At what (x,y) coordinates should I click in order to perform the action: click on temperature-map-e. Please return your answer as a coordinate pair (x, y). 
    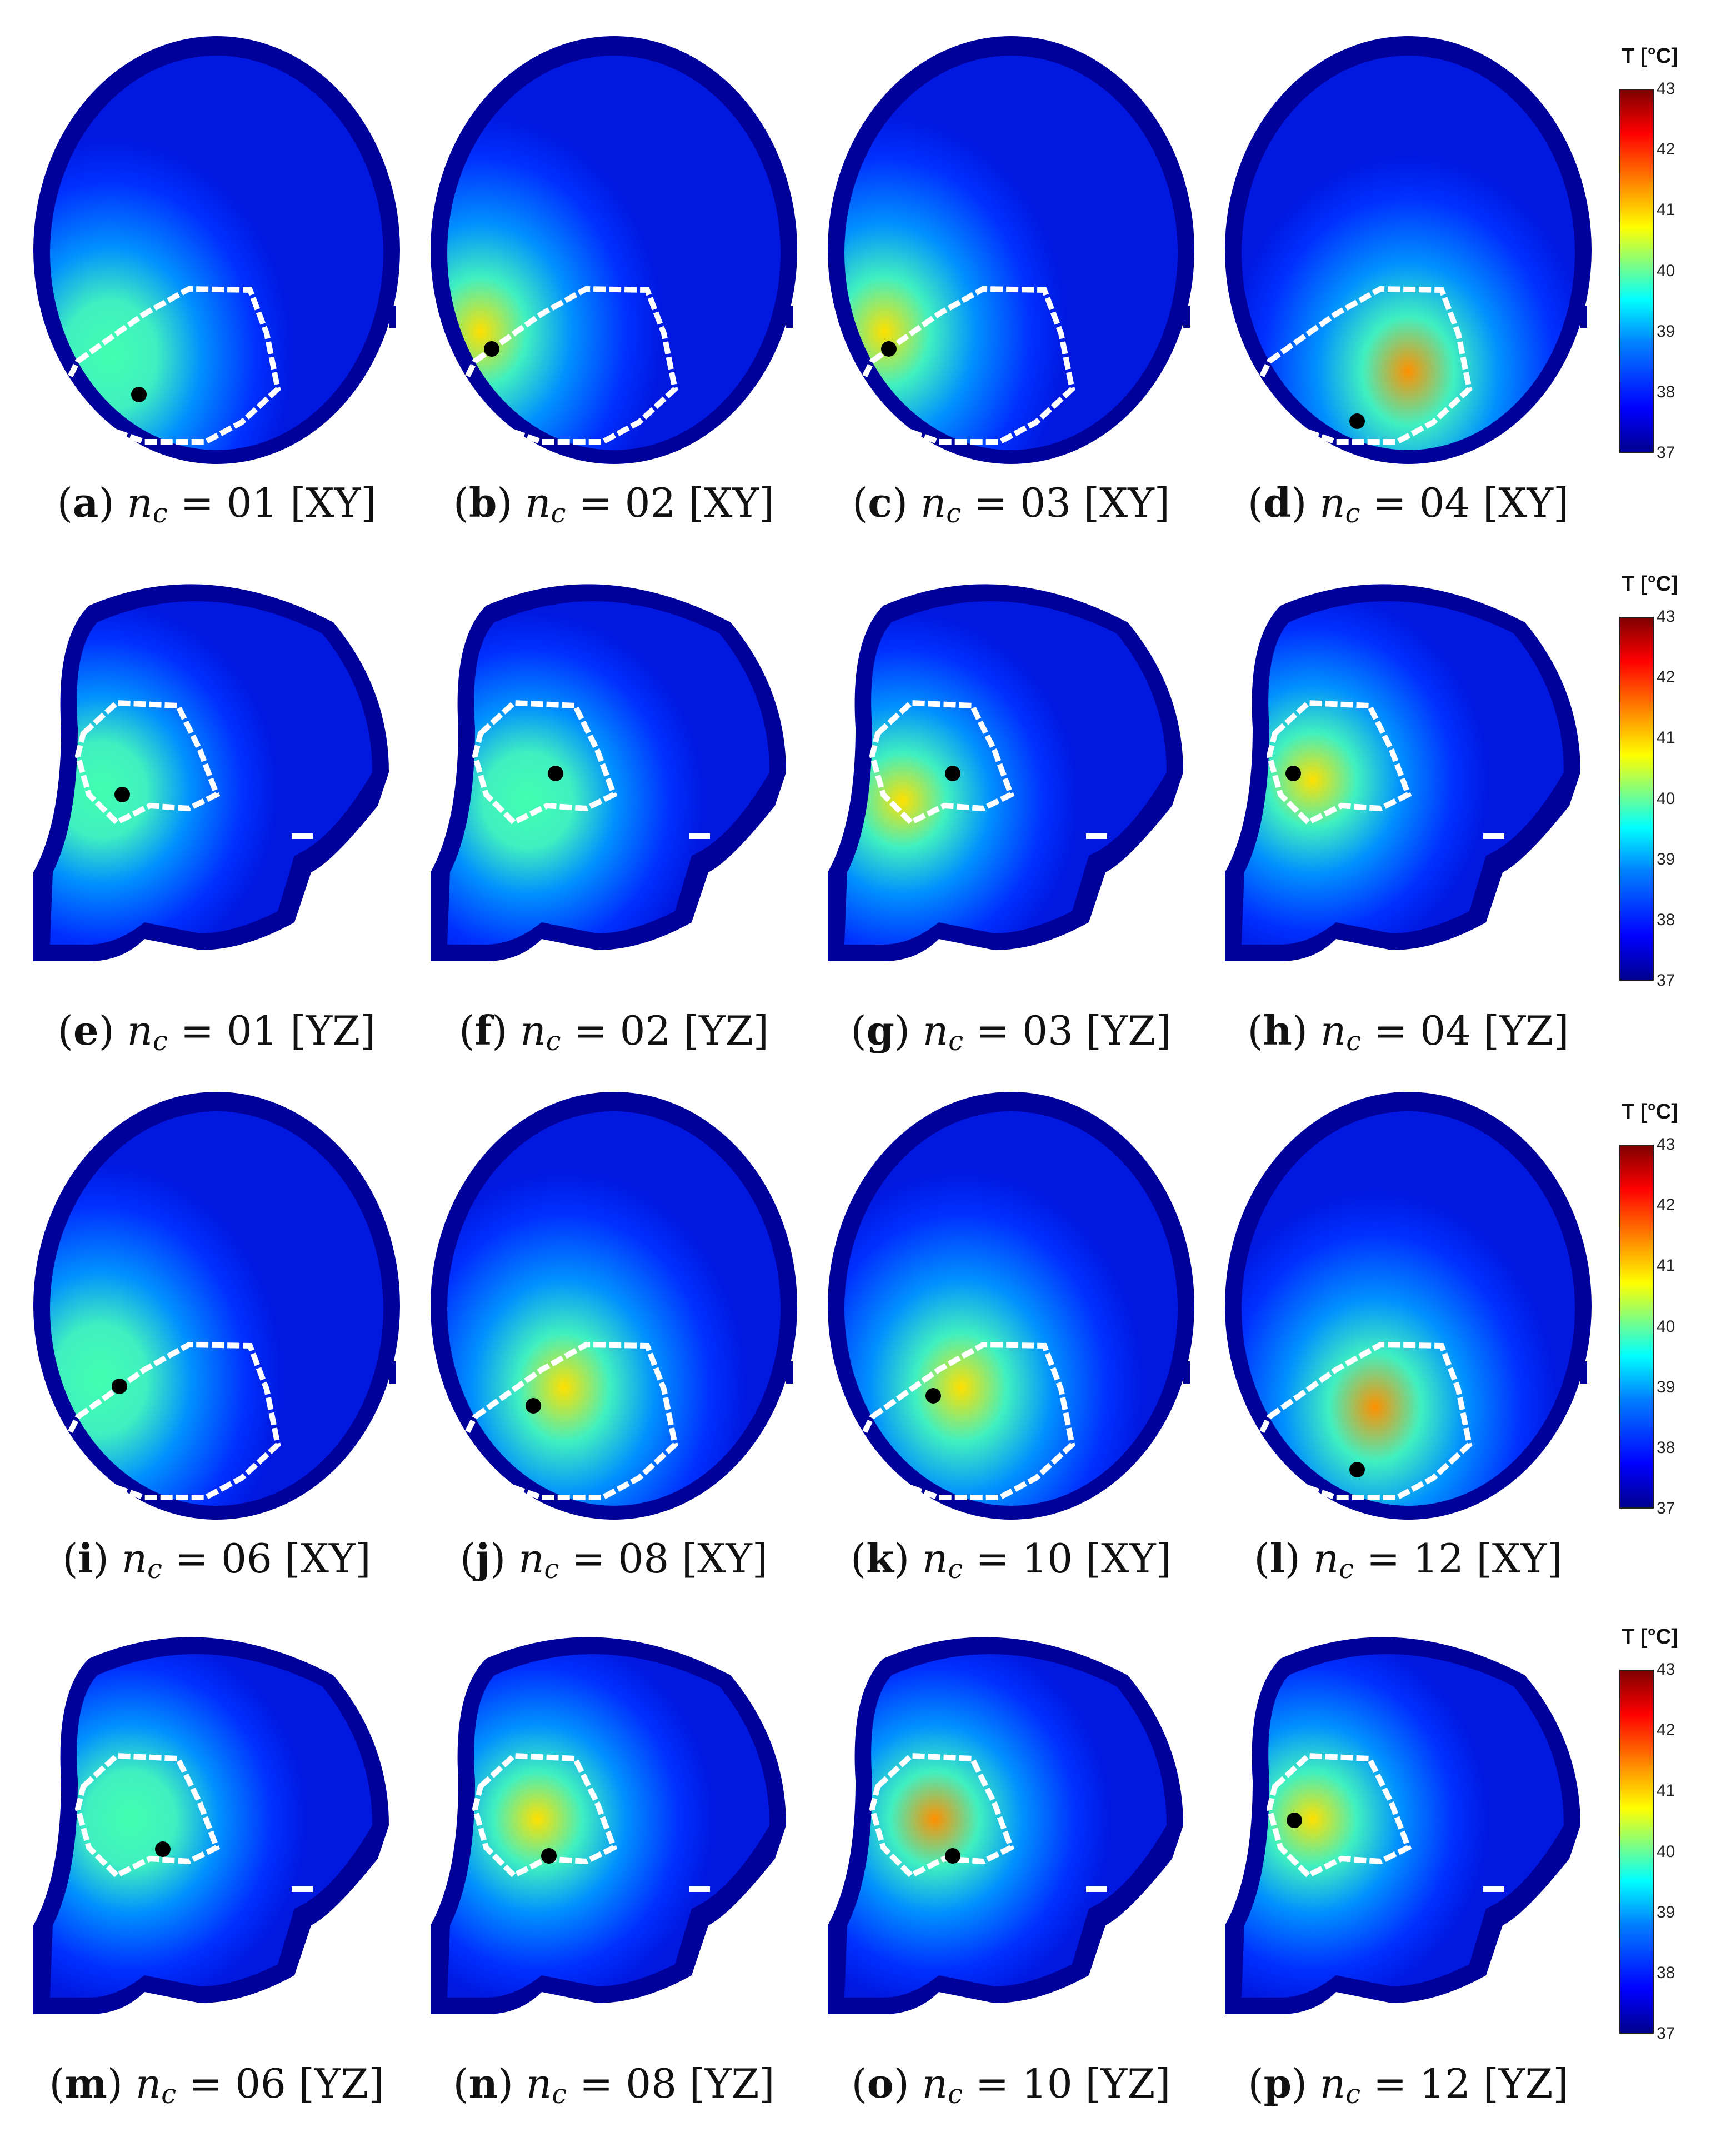
    Looking at the image, I should click on (211, 772).